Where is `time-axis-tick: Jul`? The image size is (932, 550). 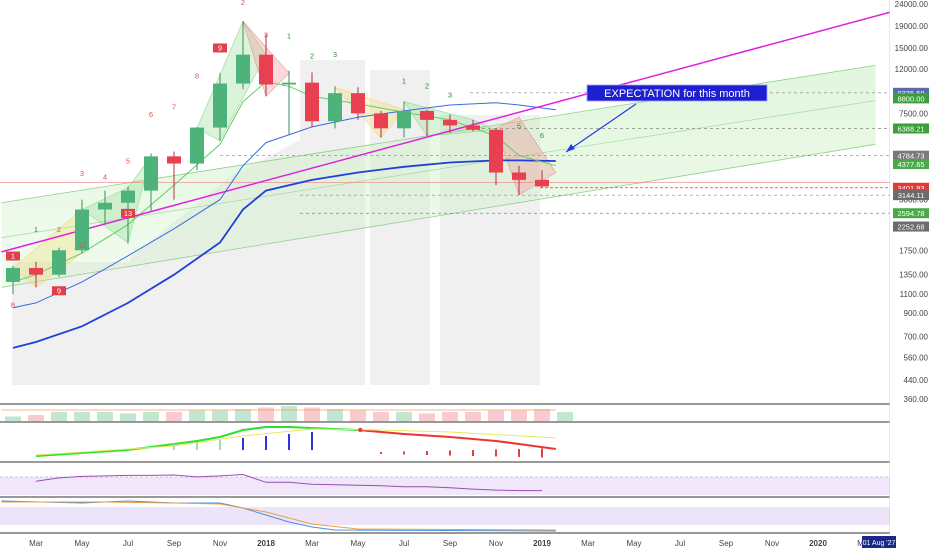
time-axis-tick: Jul is located at coordinates (128, 543).